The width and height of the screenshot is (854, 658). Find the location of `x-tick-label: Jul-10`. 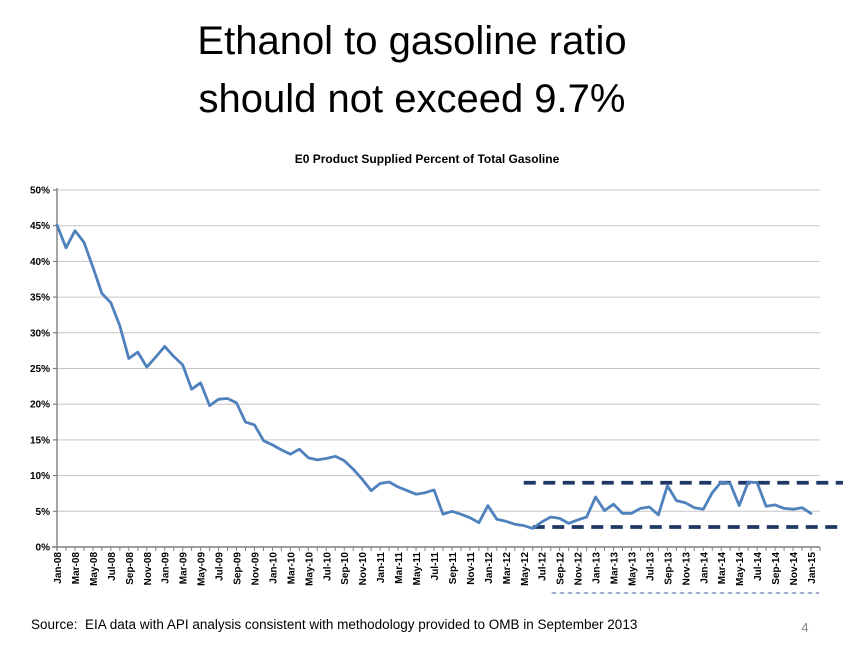

x-tick-label: Jul-10 is located at coordinates (327, 566).